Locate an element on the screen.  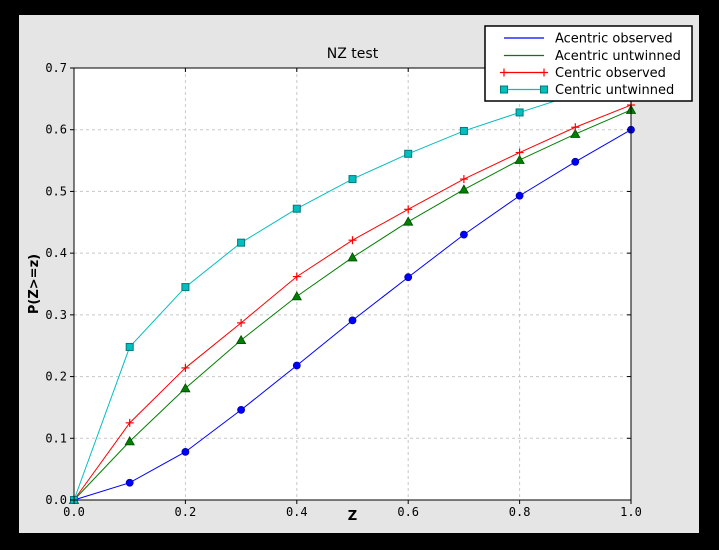
x-tick-label: 1.0 is located at coordinates (631, 512).